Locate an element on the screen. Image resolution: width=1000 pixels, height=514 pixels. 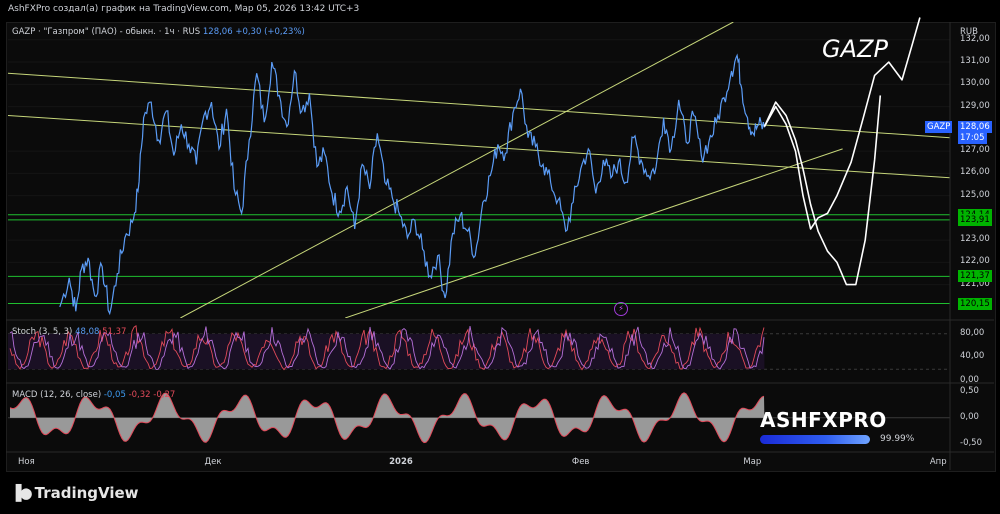
last-price-time-tag: 17:05 is located at coordinates (972, 138).